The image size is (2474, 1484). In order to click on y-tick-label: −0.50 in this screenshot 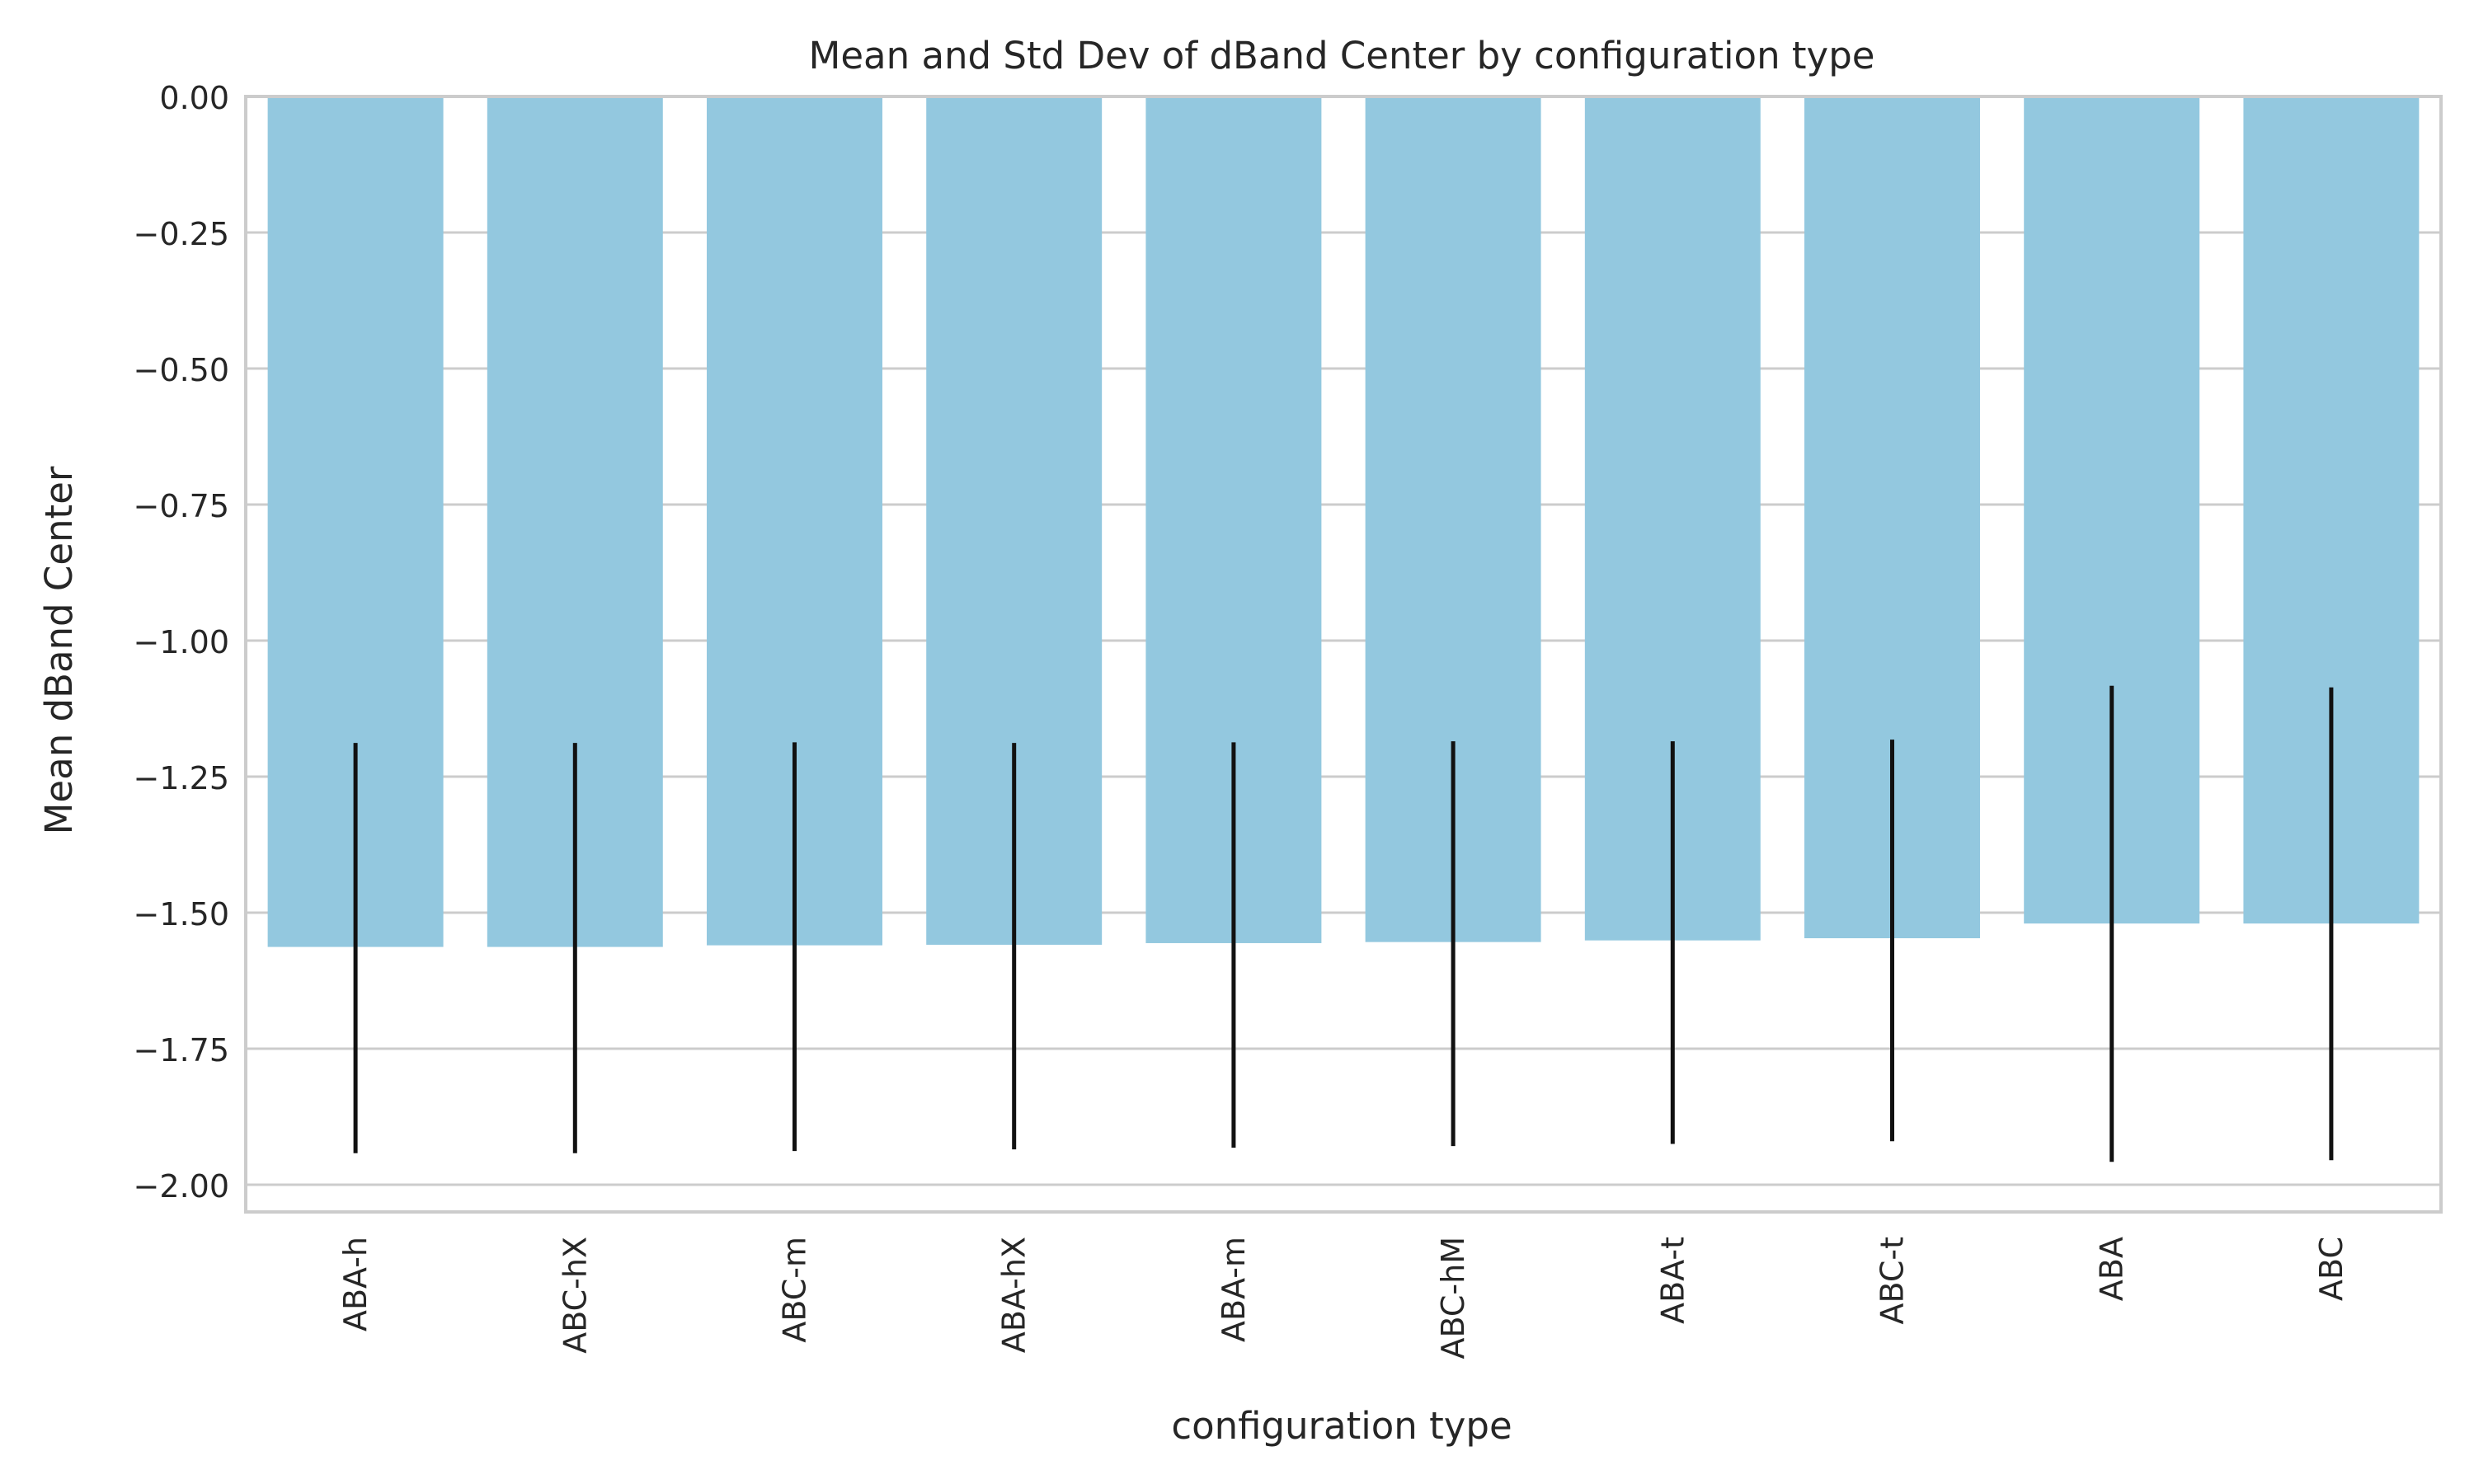, I will do `click(181, 370)`.